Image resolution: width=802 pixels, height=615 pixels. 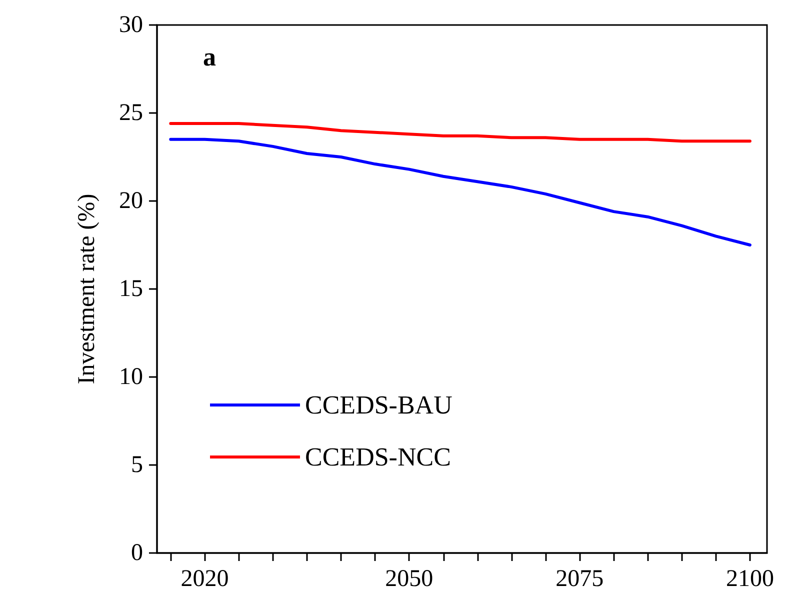 What do you see at coordinates (750, 579) in the screenshot?
I see `x-tick-label: 2100` at bounding box center [750, 579].